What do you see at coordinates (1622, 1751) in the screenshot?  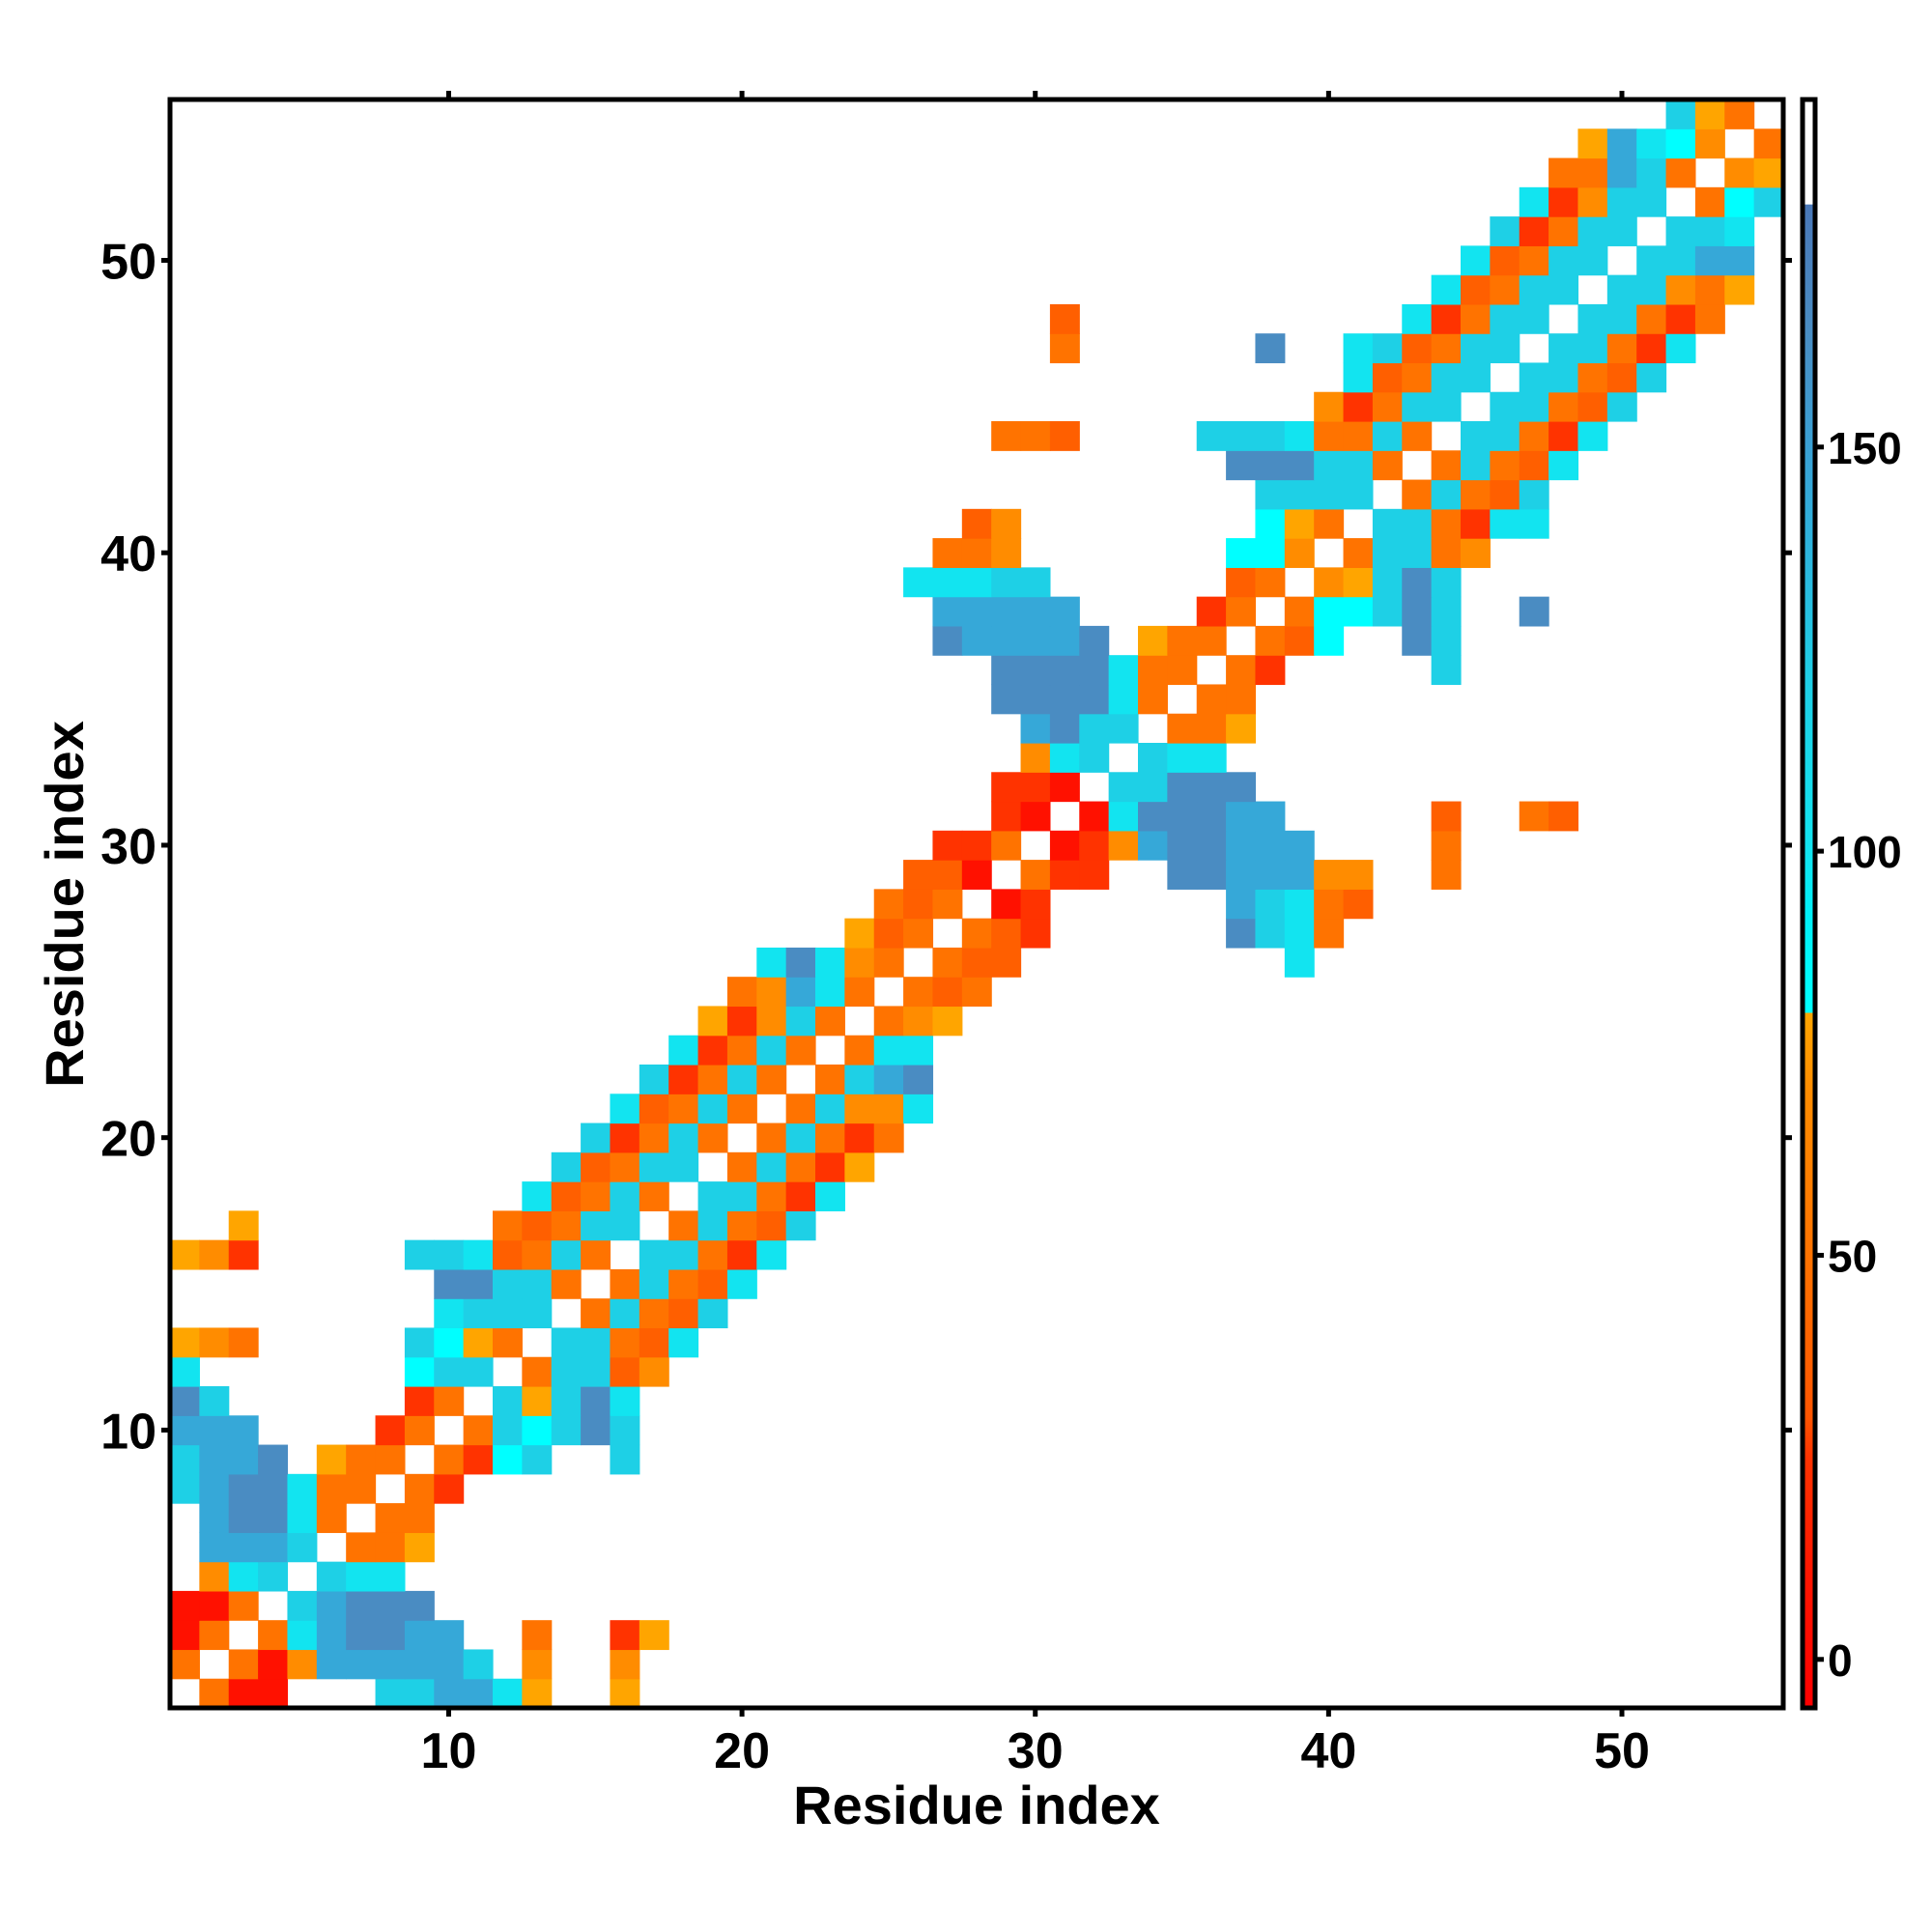 I see `x-tick-label: 50` at bounding box center [1622, 1751].